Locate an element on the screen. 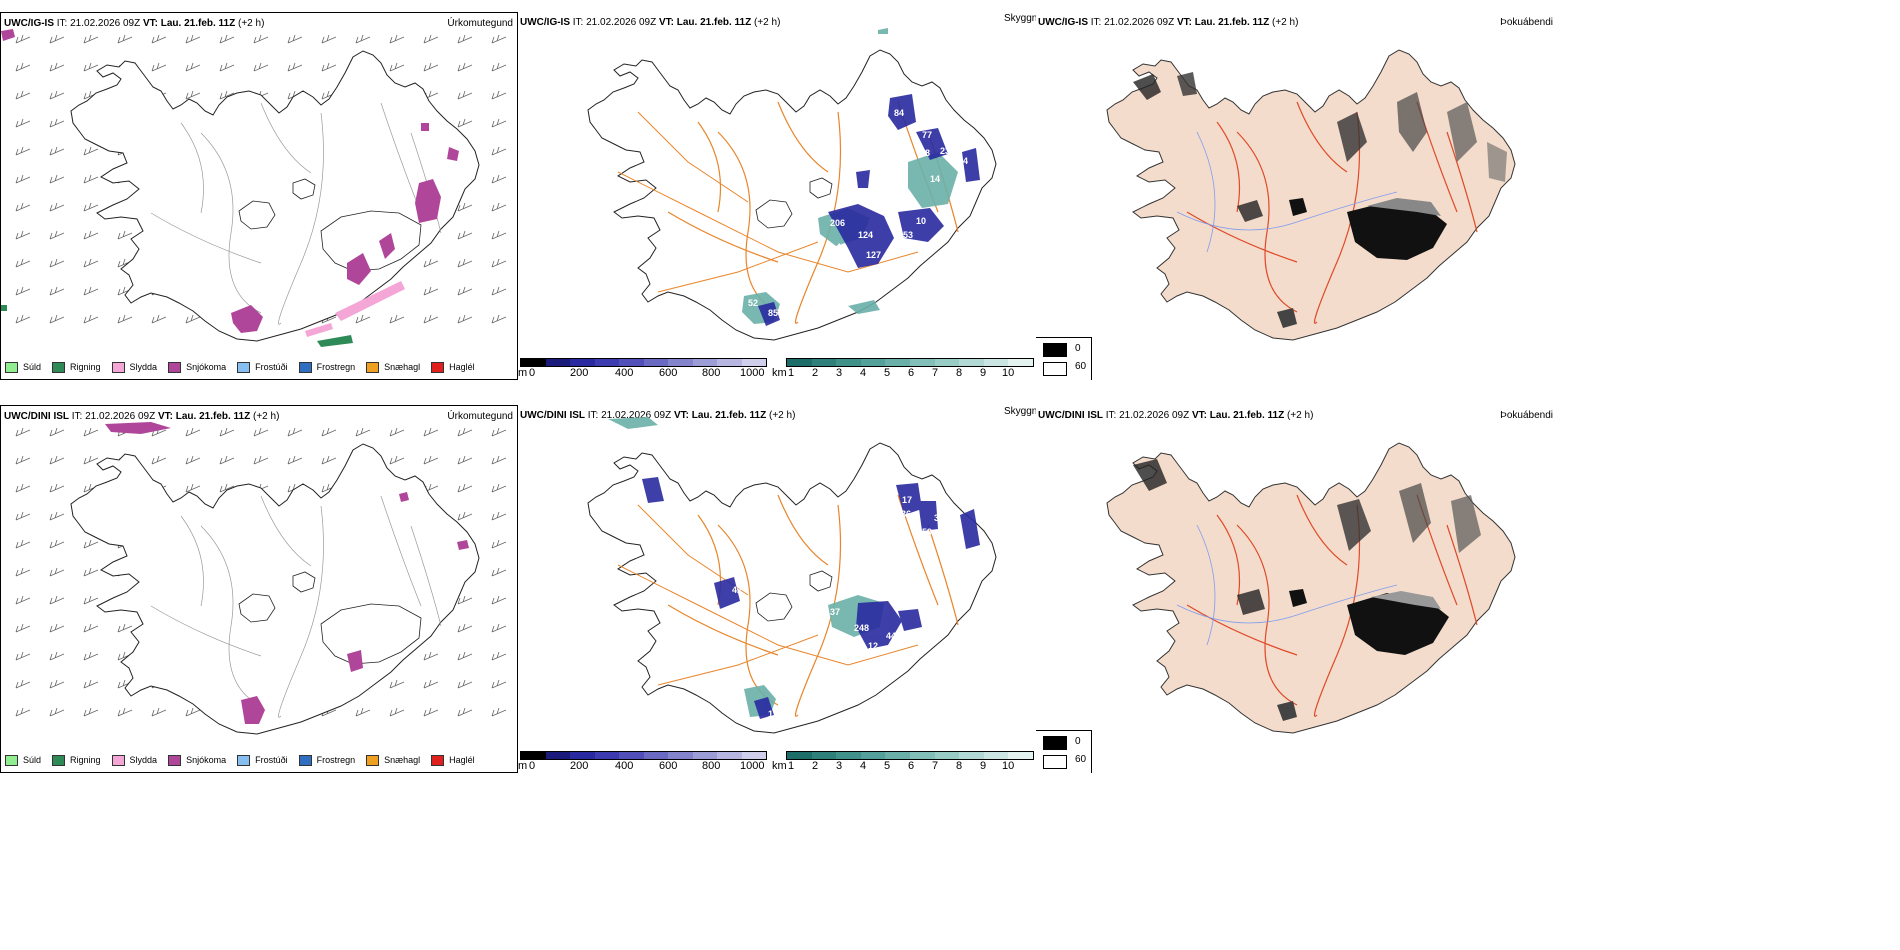 This screenshot has width=1900, height=950. tick: 1000 is located at coordinates (752, 766).